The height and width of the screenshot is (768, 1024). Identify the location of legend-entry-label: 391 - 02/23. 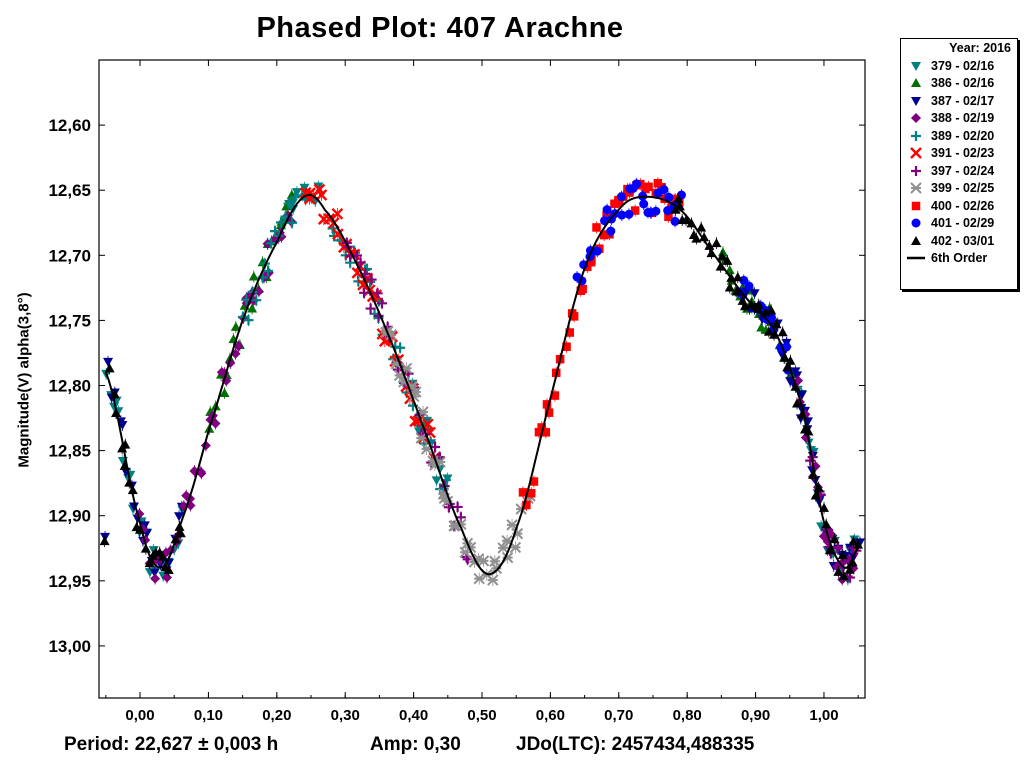
(963, 153).